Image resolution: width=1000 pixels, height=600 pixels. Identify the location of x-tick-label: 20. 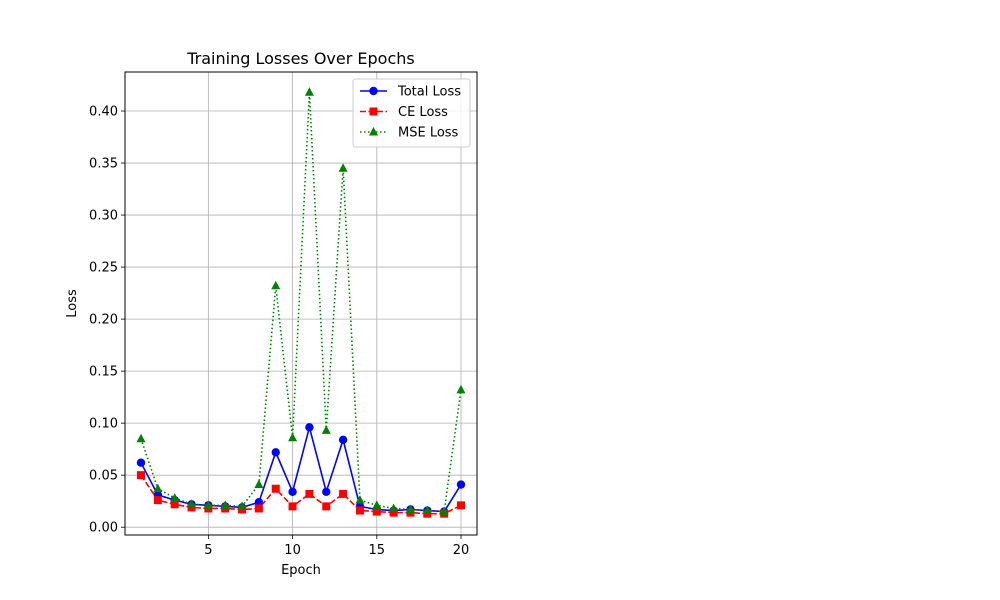
(461, 550).